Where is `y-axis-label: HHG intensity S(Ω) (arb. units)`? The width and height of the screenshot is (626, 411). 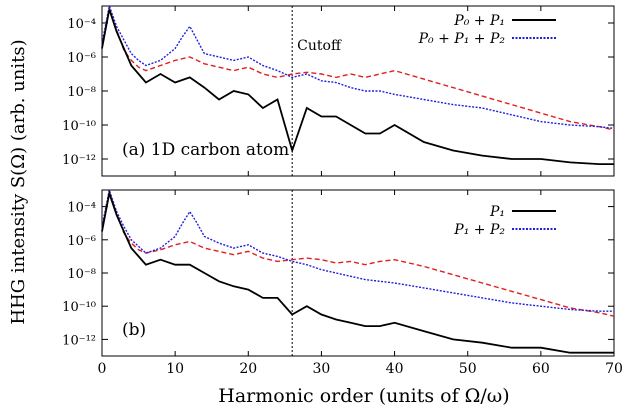
y-axis-label: HHG intensity S(Ω) (arb. units) is located at coordinates (18, 181).